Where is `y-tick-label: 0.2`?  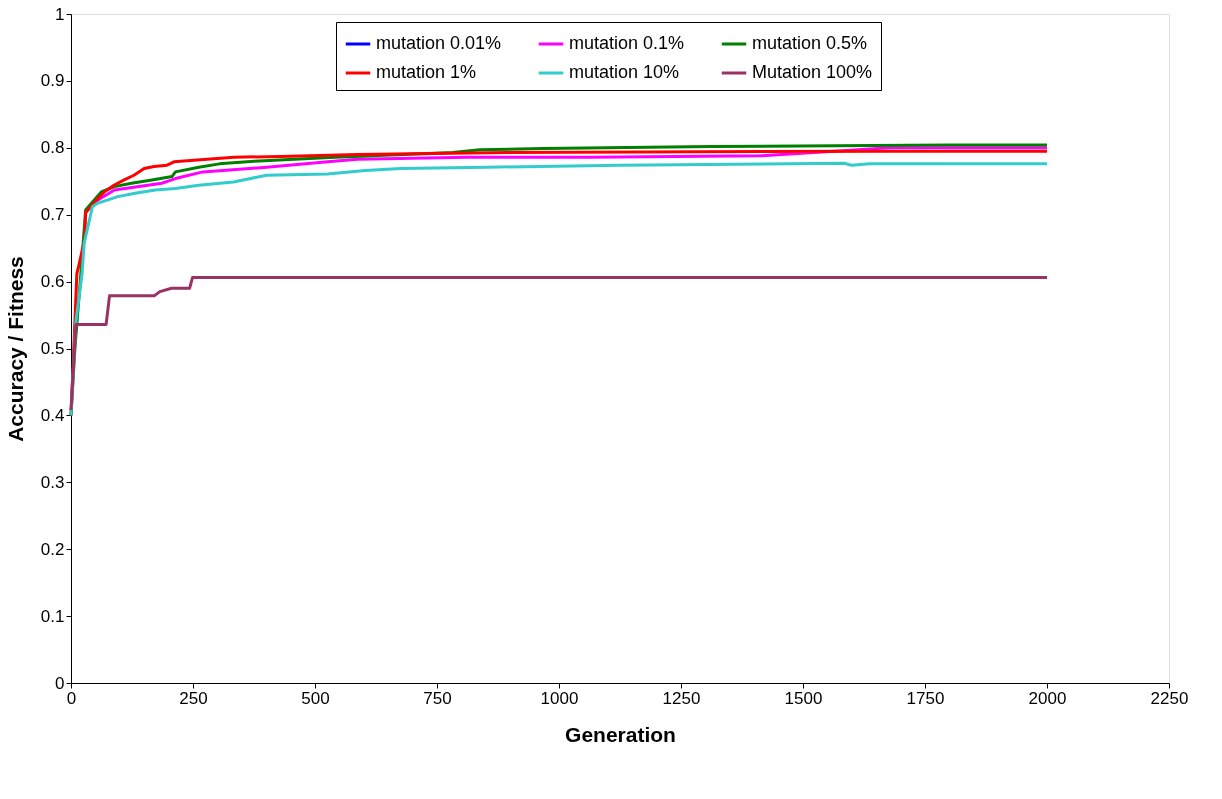
y-tick-label: 0.2 is located at coordinates (52, 549).